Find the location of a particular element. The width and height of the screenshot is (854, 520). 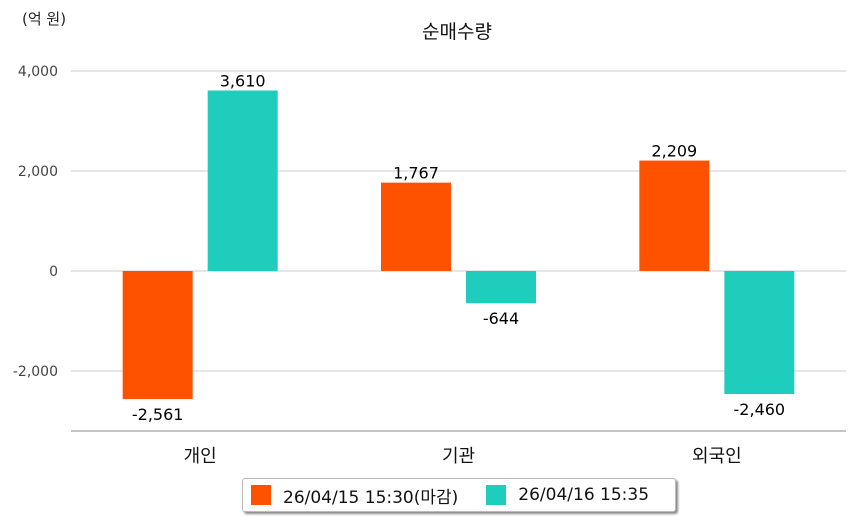

data-label: -2,561 is located at coordinates (158, 414).